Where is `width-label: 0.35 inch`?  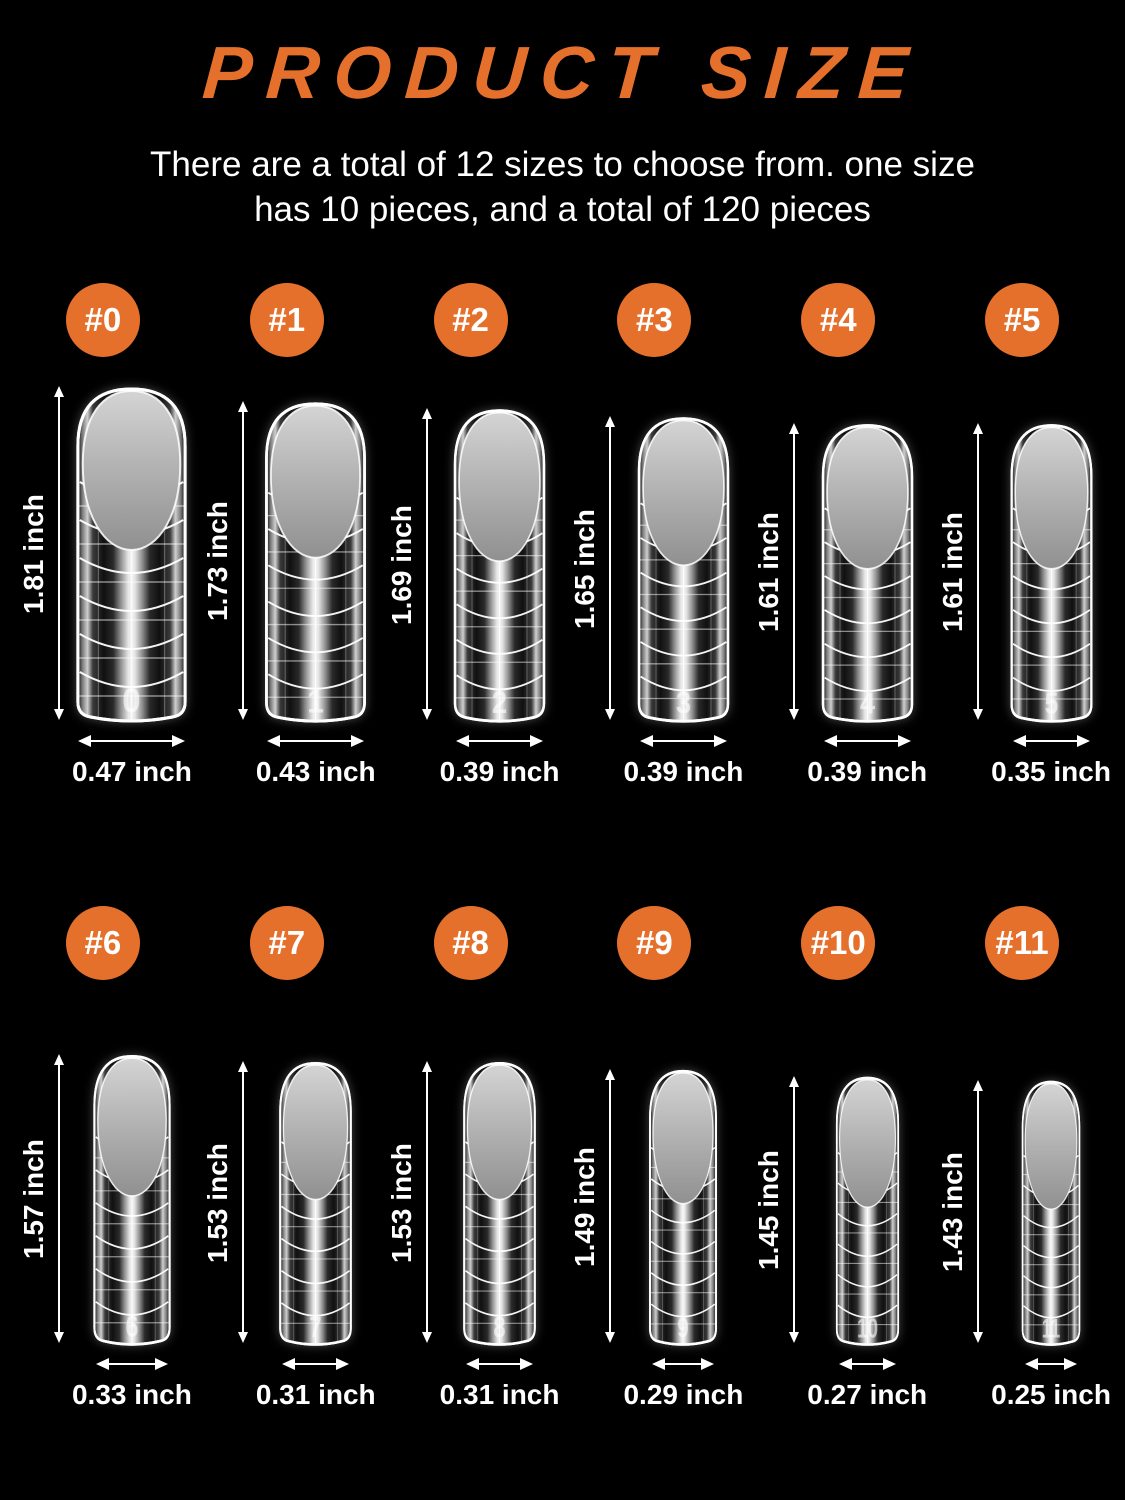
width-label: 0.35 inch is located at coordinates (1051, 771).